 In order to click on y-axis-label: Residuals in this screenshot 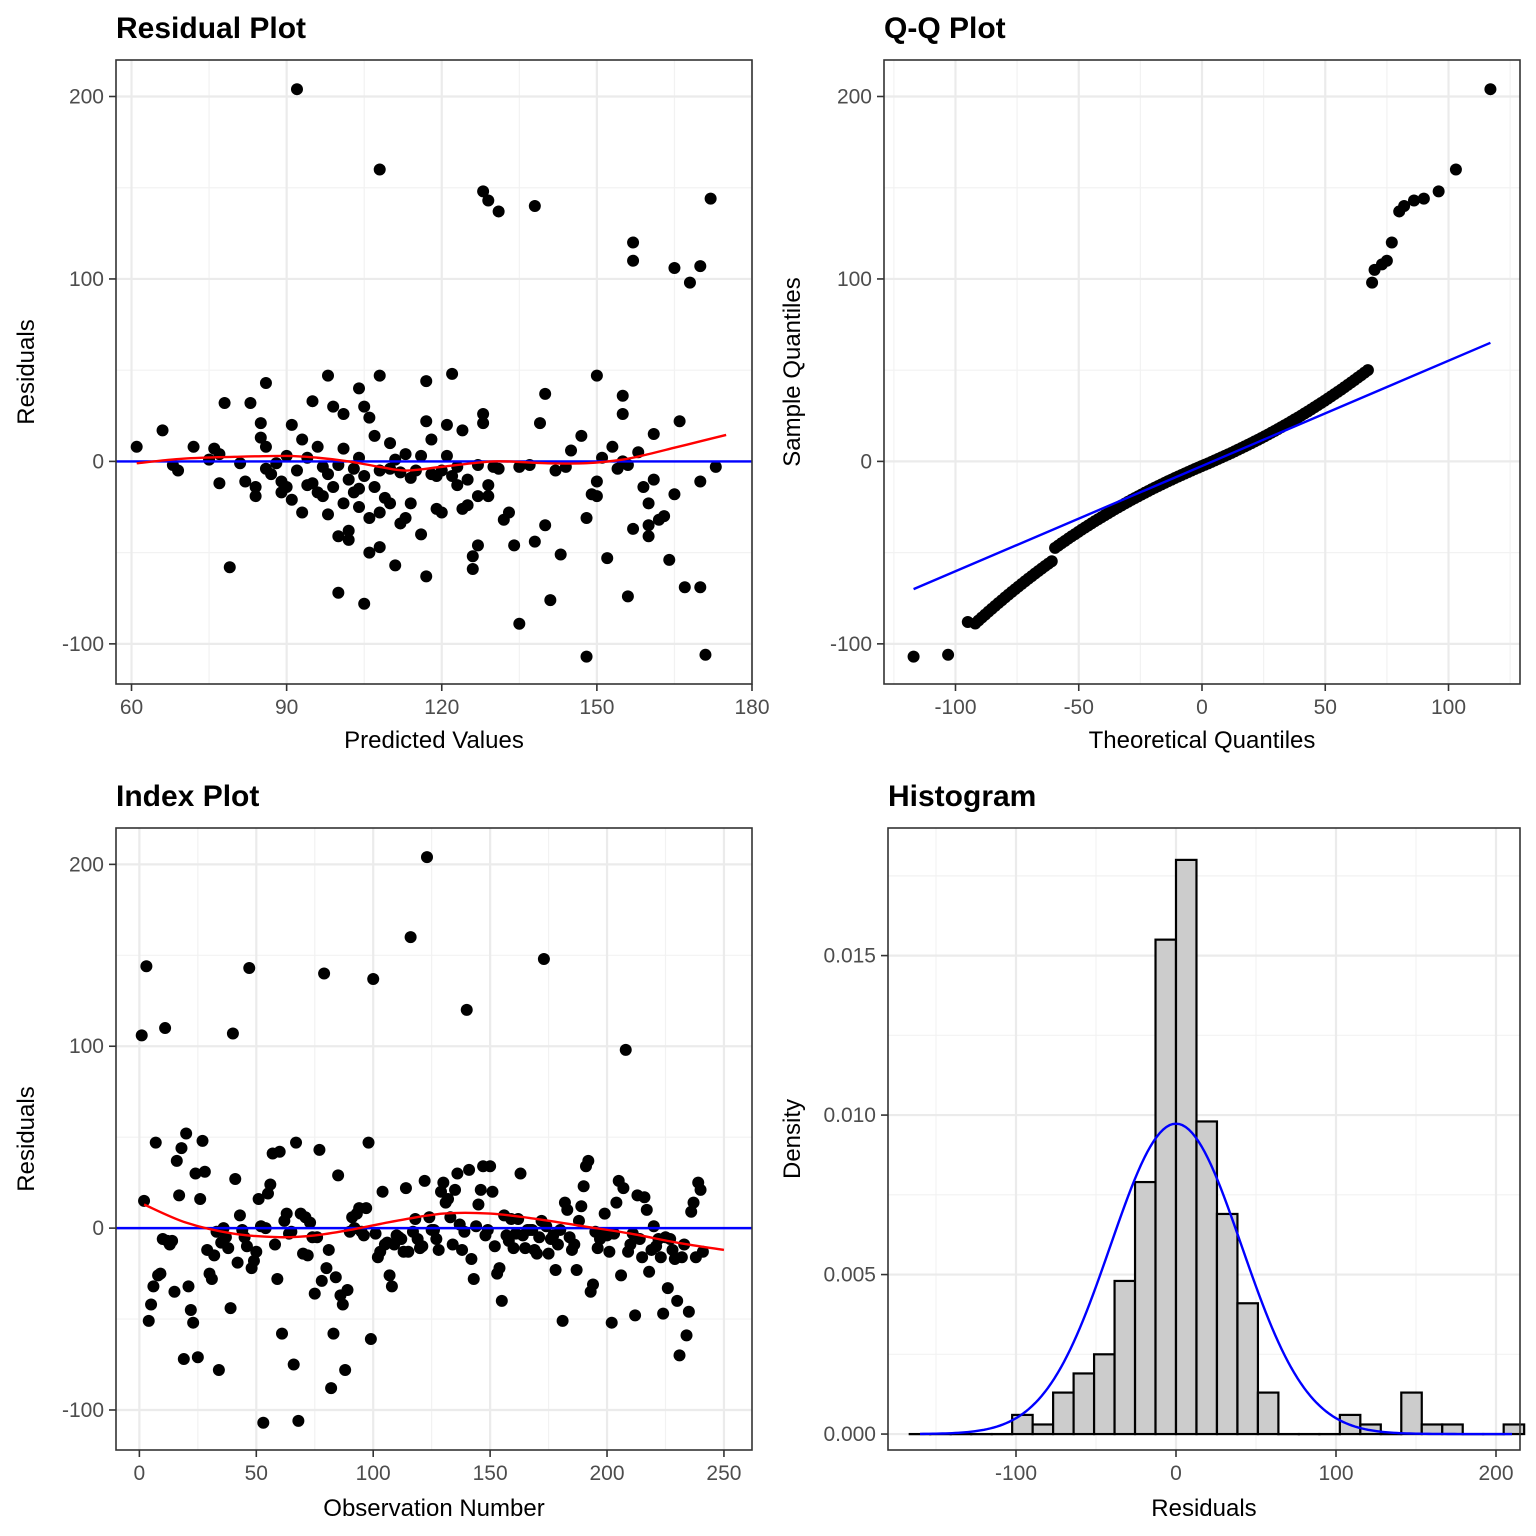, I will do `click(26, 371)`.